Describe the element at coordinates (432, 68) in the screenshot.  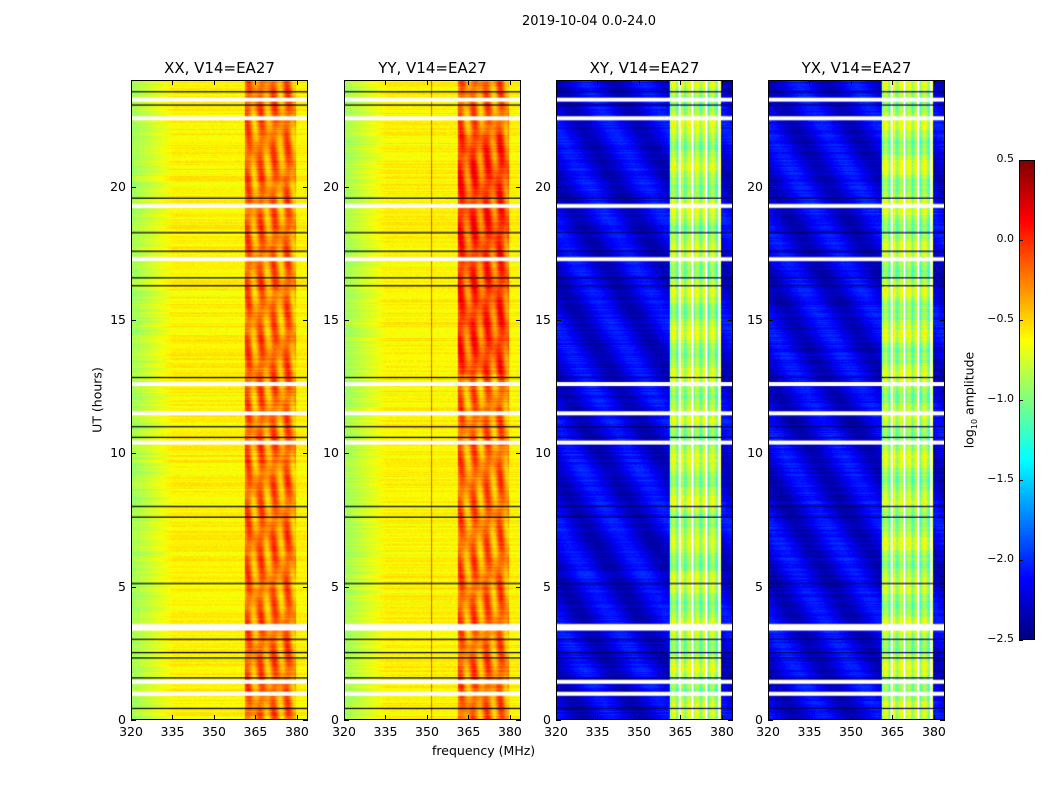
I see `panel-title: YY, V14=EA27` at that location.